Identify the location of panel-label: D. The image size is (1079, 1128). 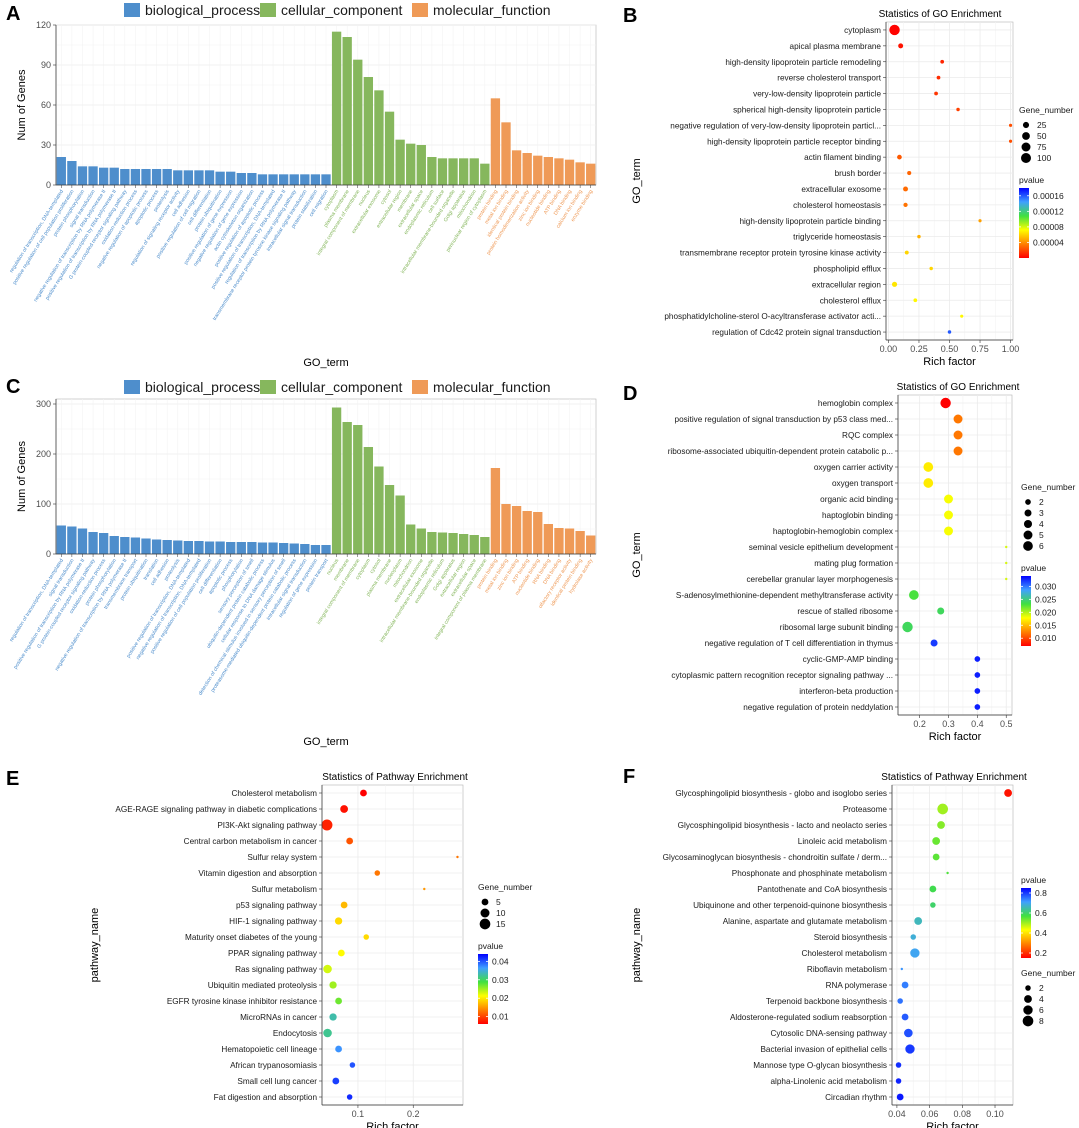
(630, 394).